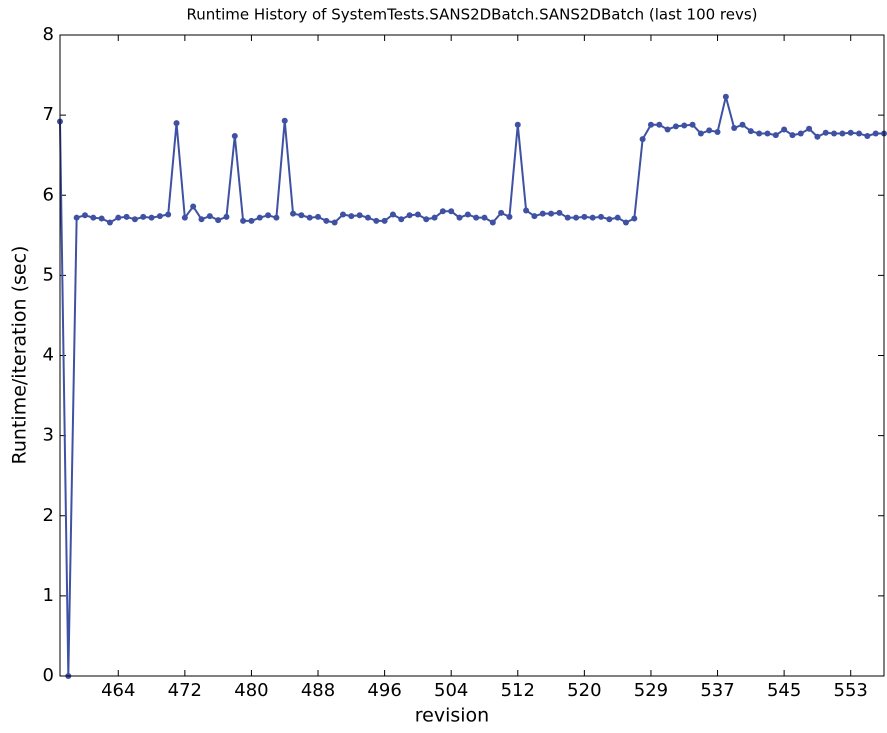  What do you see at coordinates (851, 690) in the screenshot?
I see `x-tick-label: 553` at bounding box center [851, 690].